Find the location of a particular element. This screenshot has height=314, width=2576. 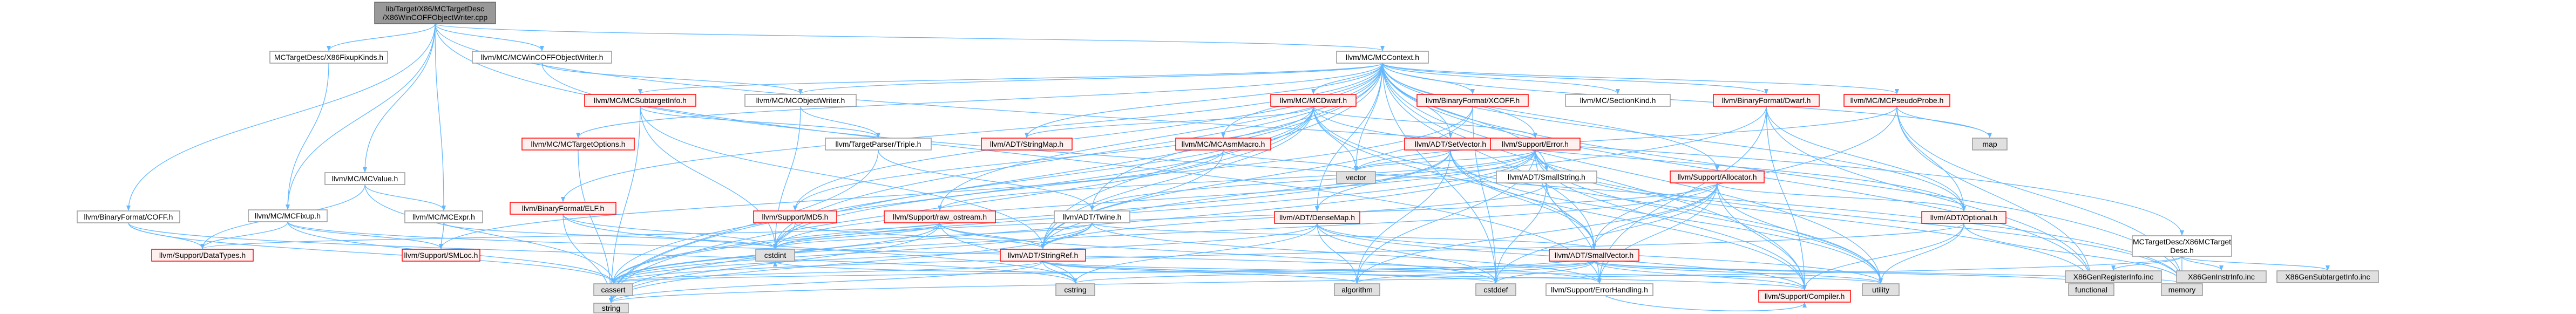

edge-mcdwarf-to-cstdint is located at coordinates (1043, 177).